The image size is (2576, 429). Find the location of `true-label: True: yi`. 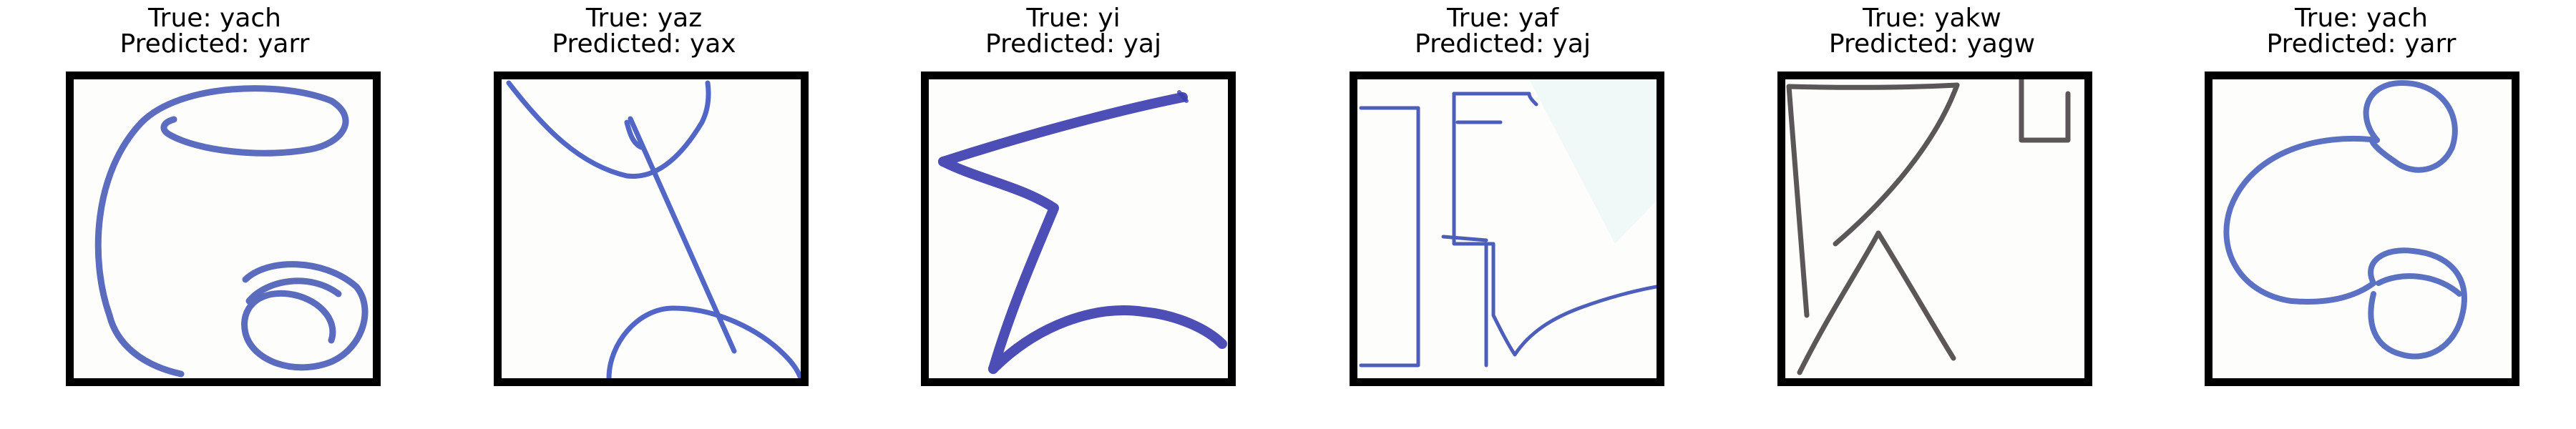

true-label: True: yi is located at coordinates (1073, 18).